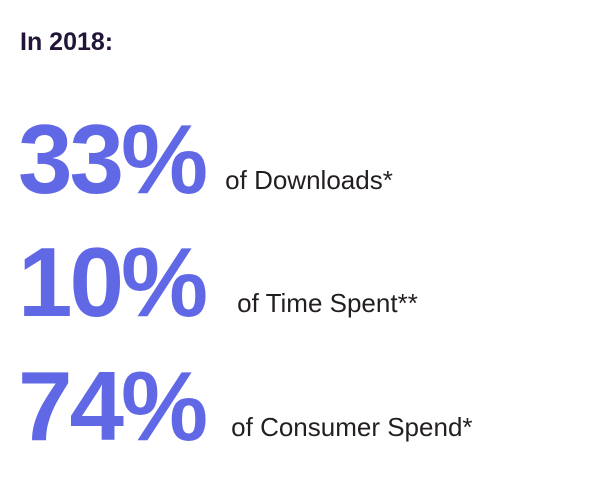  Describe the element at coordinates (245, 406) in the screenshot. I see `stat-consumer-spend: 74% of Consumer Spend*` at that location.